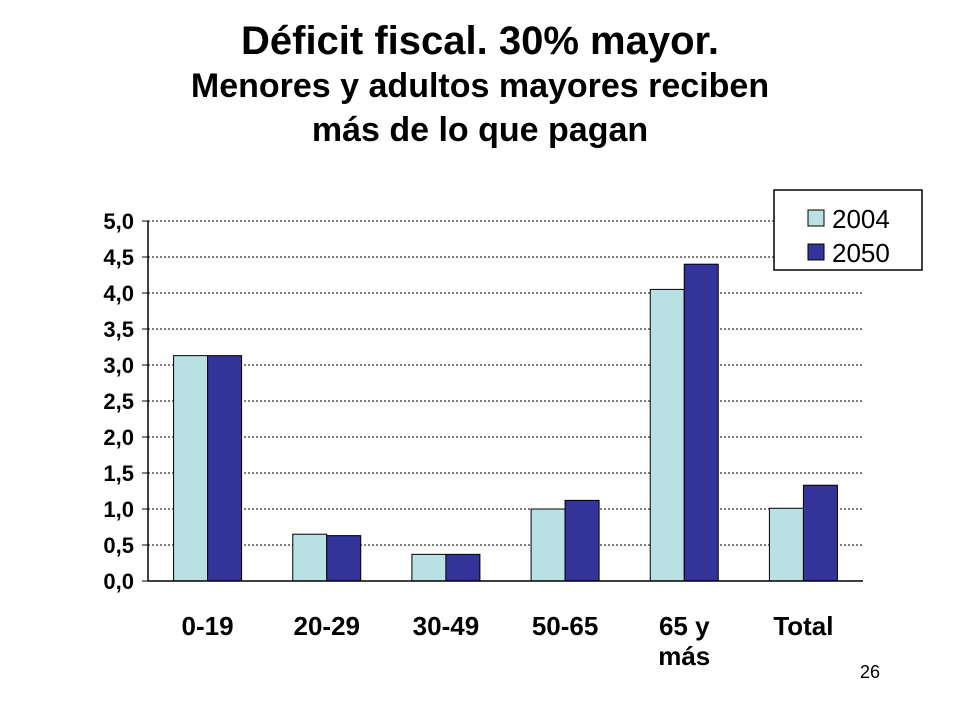  What do you see at coordinates (118, 221) in the screenshot?
I see `y-tick-label: 5,0` at bounding box center [118, 221].